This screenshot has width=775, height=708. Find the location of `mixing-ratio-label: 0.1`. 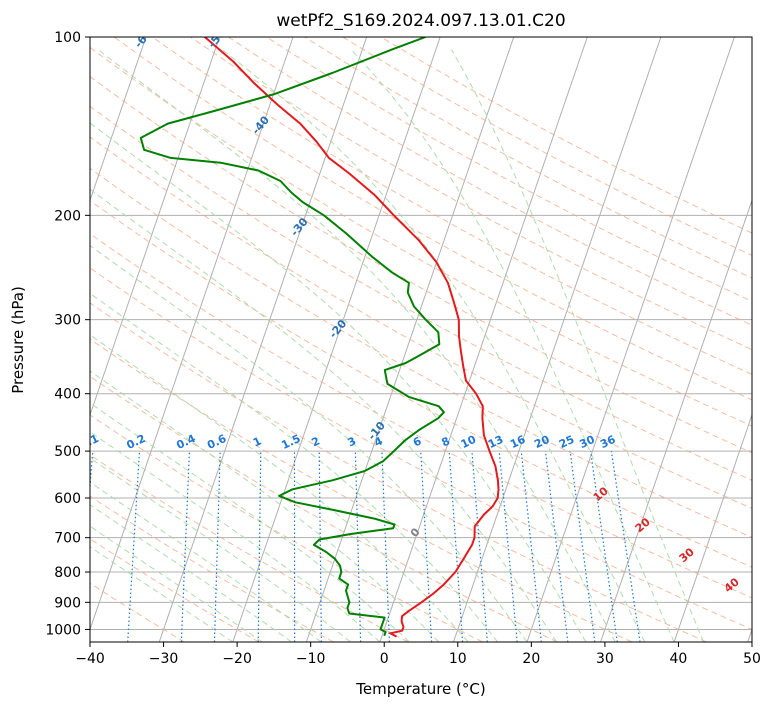

mixing-ratio-label: 0.1 is located at coordinates (89, 442).